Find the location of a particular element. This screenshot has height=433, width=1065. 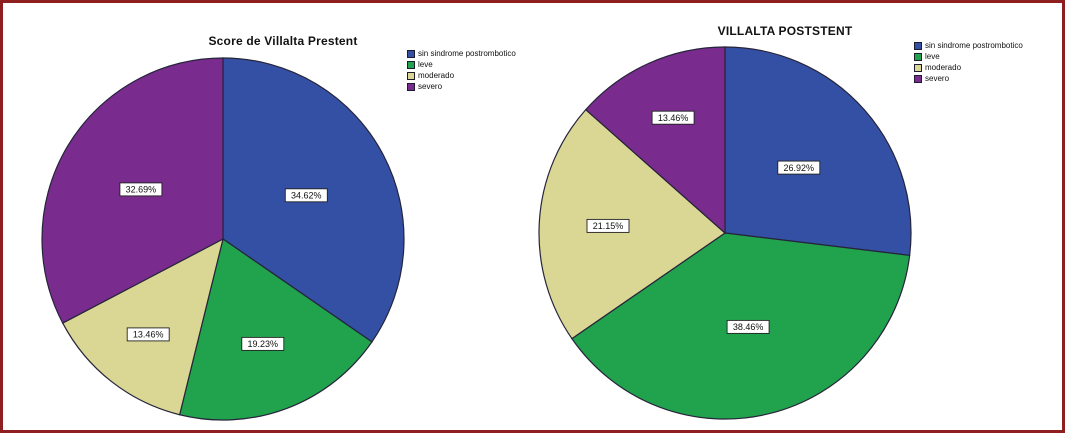

pie-slice-sin-sindrome-postrombotico is located at coordinates (818, 151).